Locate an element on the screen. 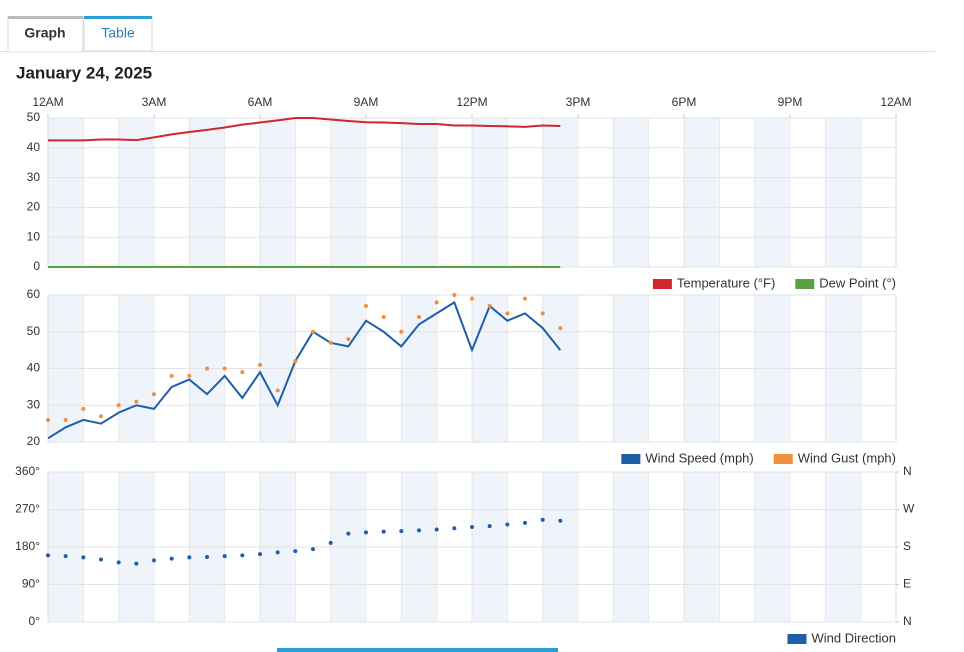  legend-label: Wind Gust (mph) is located at coordinates (847, 457).